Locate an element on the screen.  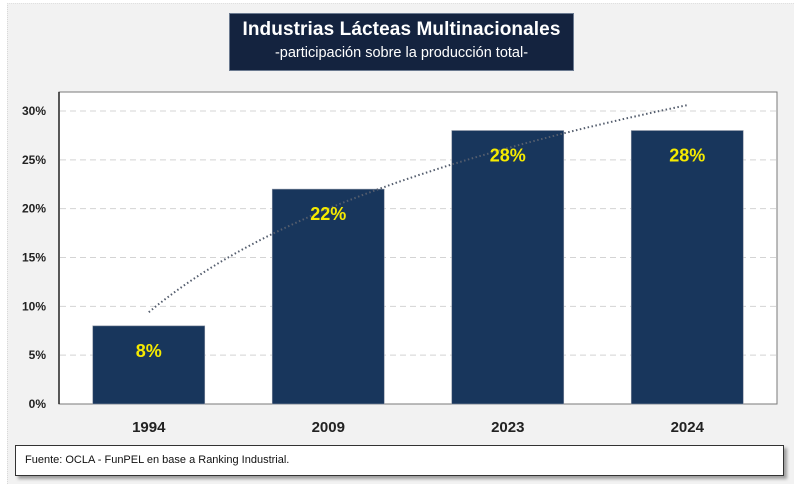
y-axis-ticks: 0% 5% 10% 15% 20% 25% 30% is located at coordinates (34, 257).